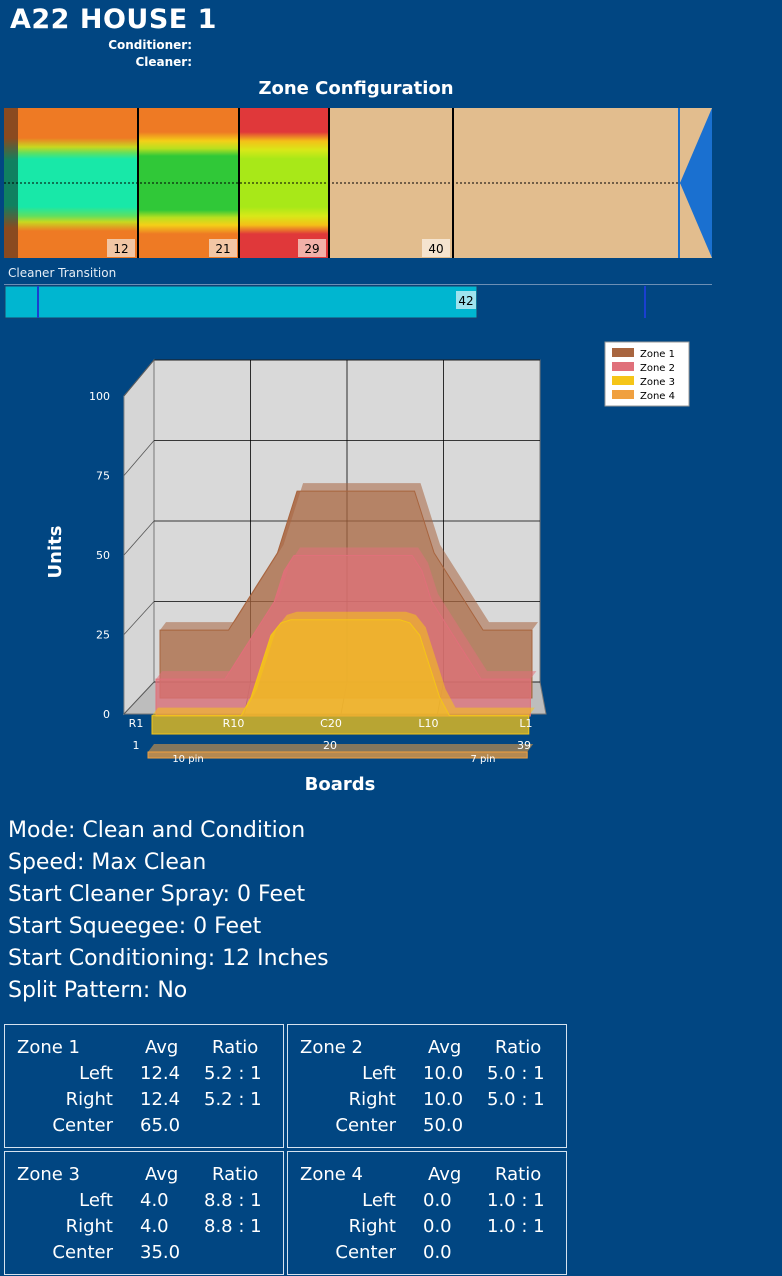 The image size is (782, 1276). Describe the element at coordinates (157, 830) in the screenshot. I see `mode-text: Mode: Clean and Condition` at that location.